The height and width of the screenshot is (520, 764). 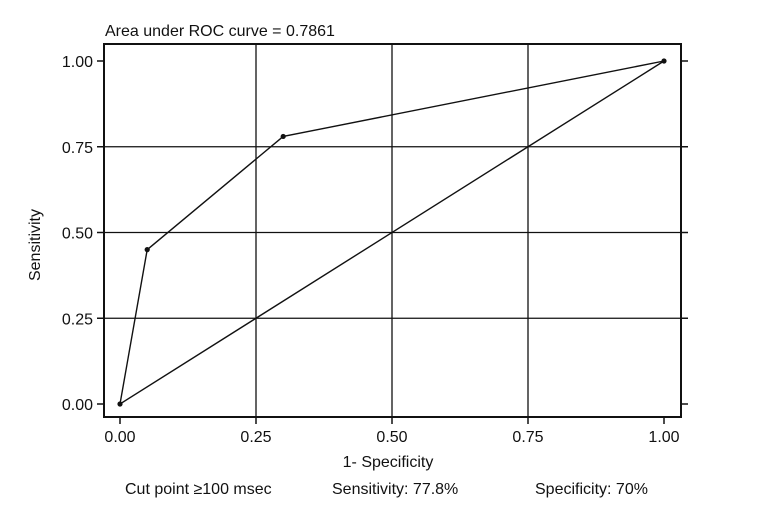 I want to click on y-tick-label: 1.00, so click(x=77, y=62).